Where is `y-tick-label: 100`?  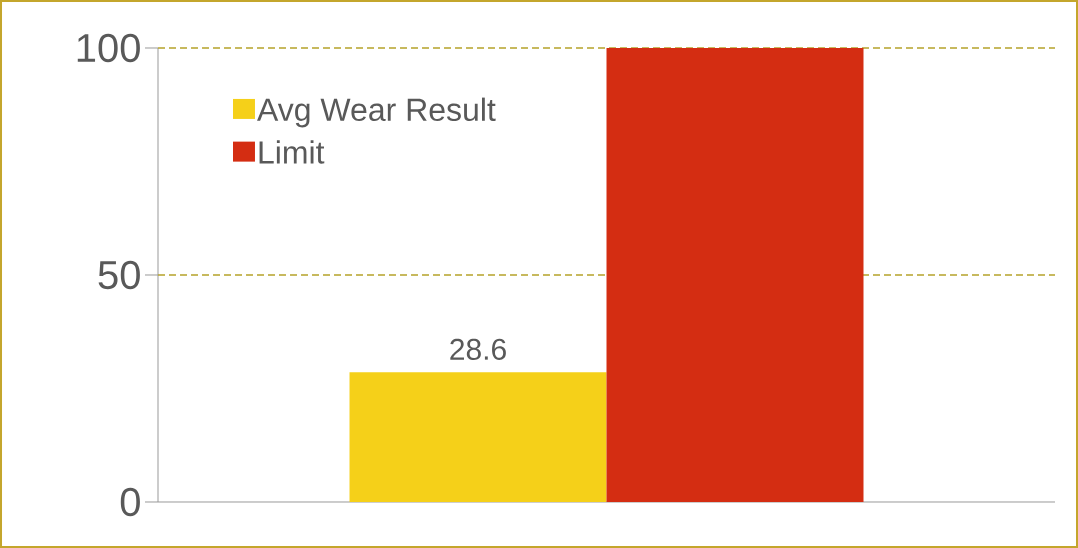 y-tick-label: 100 is located at coordinates (108, 48).